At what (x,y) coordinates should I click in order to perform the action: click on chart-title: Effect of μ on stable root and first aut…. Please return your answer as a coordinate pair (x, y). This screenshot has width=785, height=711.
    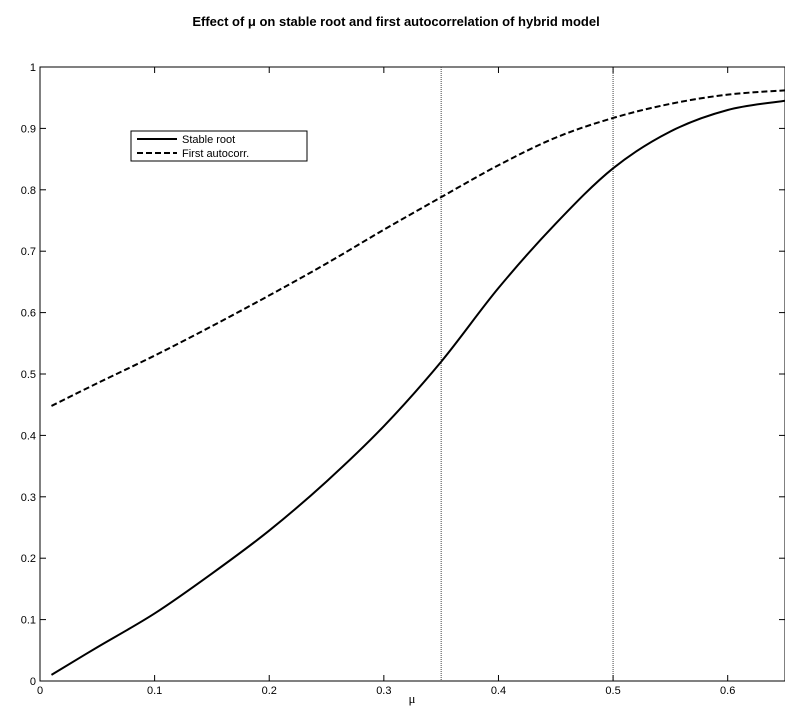
    Looking at the image, I should click on (395, 21).